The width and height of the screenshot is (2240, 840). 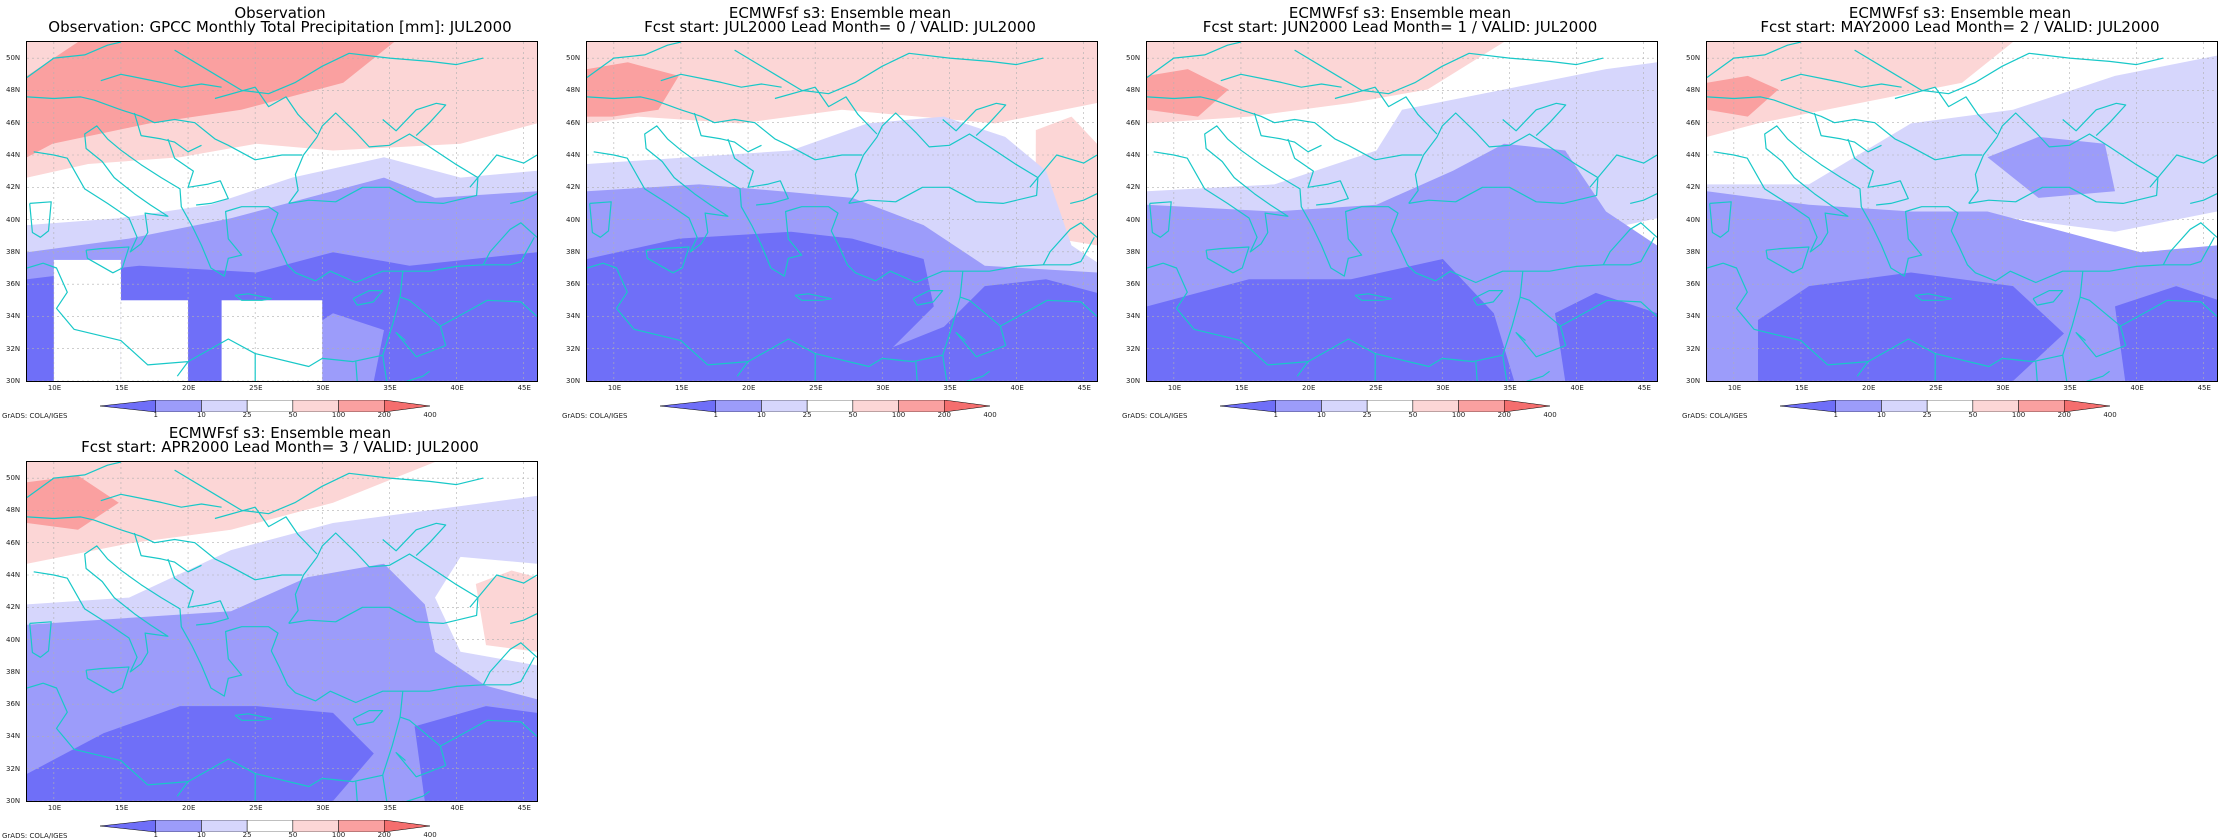 What do you see at coordinates (1715, 416) in the screenshot?
I see `grads-credit: GrADS: COLA/IGES` at bounding box center [1715, 416].